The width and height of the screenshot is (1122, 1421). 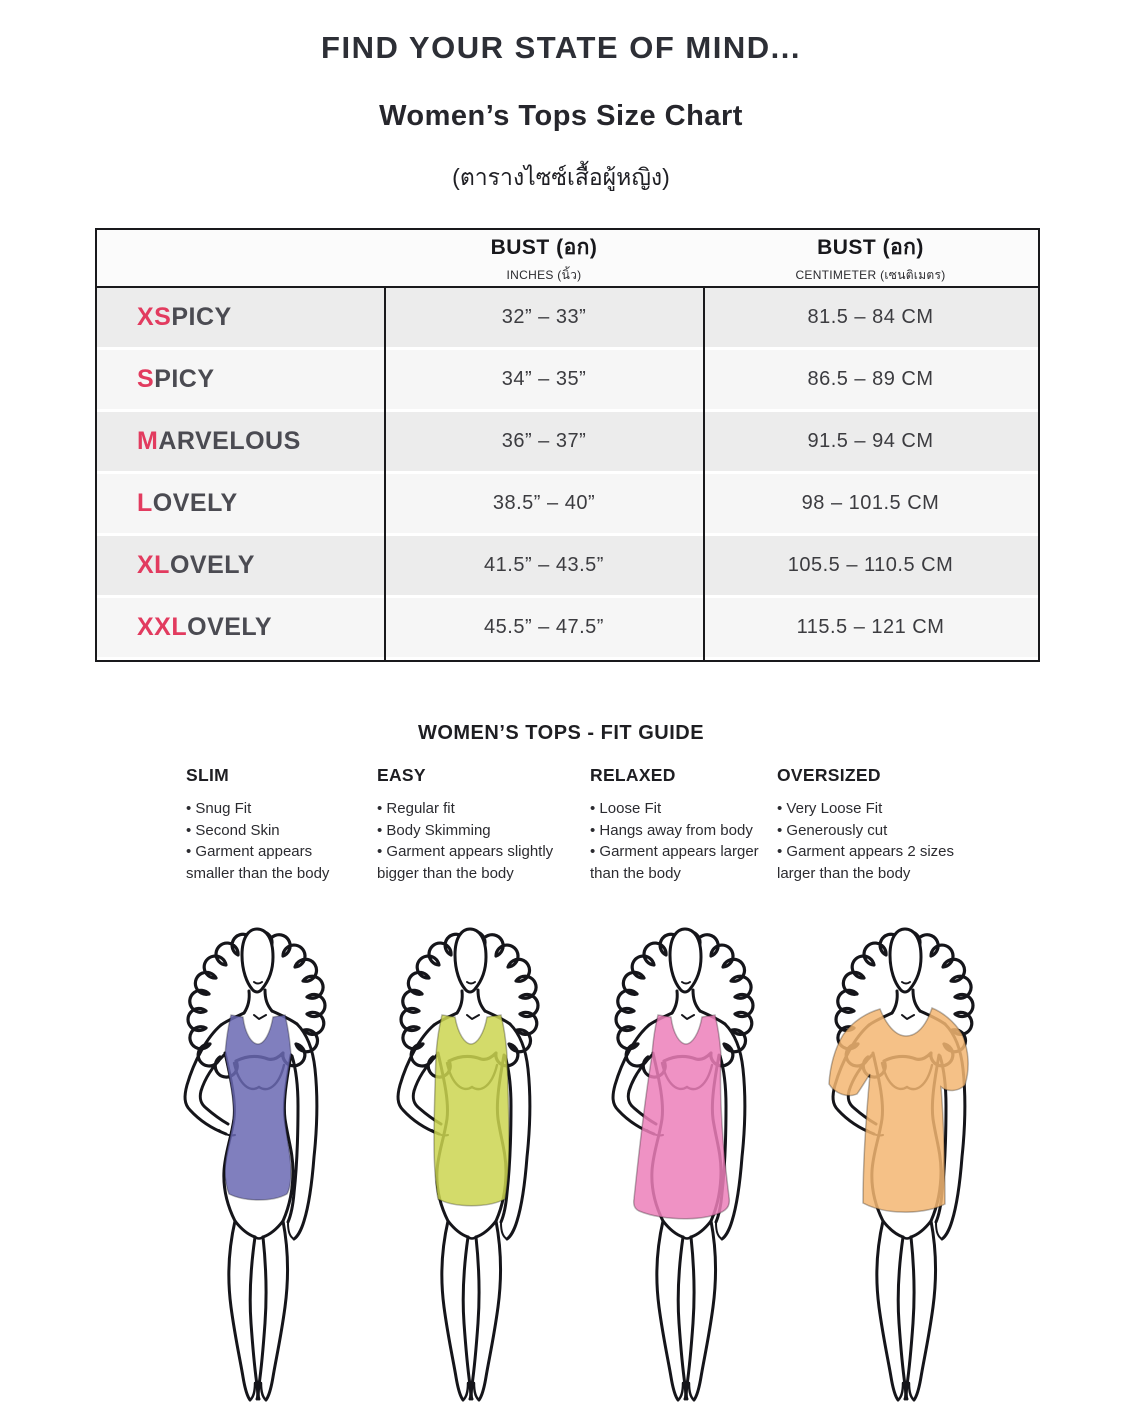 I want to click on table-row: LOVELY 38.5” – 40” 98 – 101.5 CM, so click(x=567, y=505).